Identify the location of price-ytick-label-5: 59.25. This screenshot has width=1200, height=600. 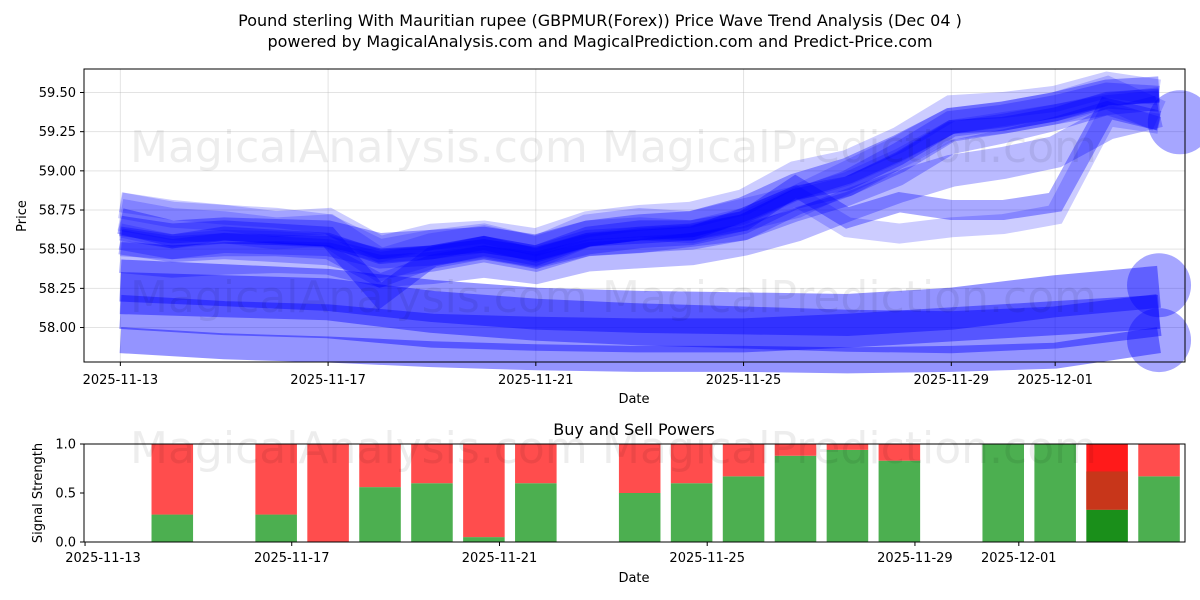
(57, 132).